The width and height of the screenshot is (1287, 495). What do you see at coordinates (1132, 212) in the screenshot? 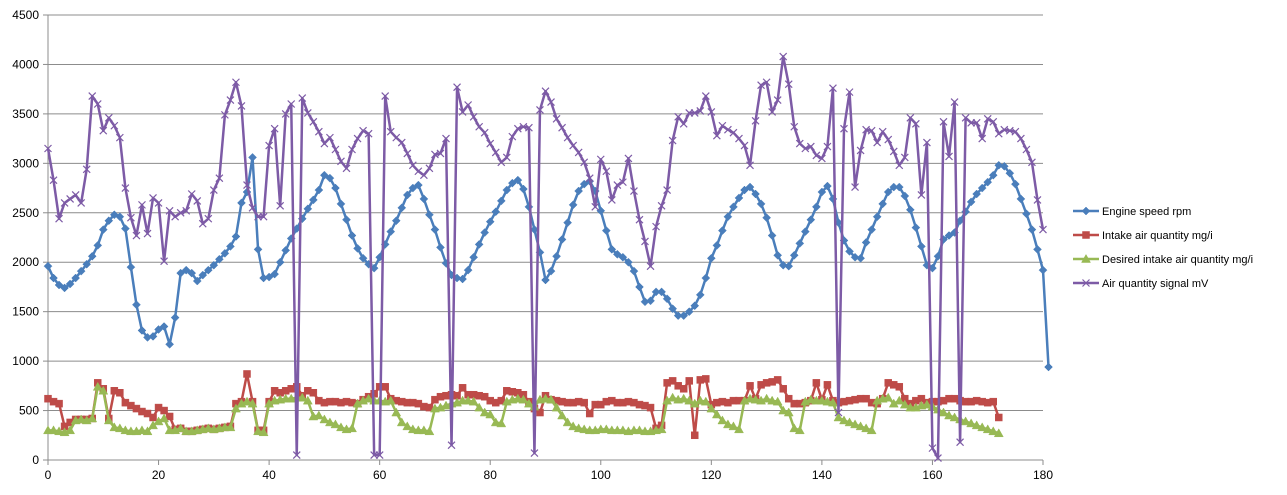
I see `legend-item-engine-speed-rpm: Engine speed rpm` at bounding box center [1132, 212].